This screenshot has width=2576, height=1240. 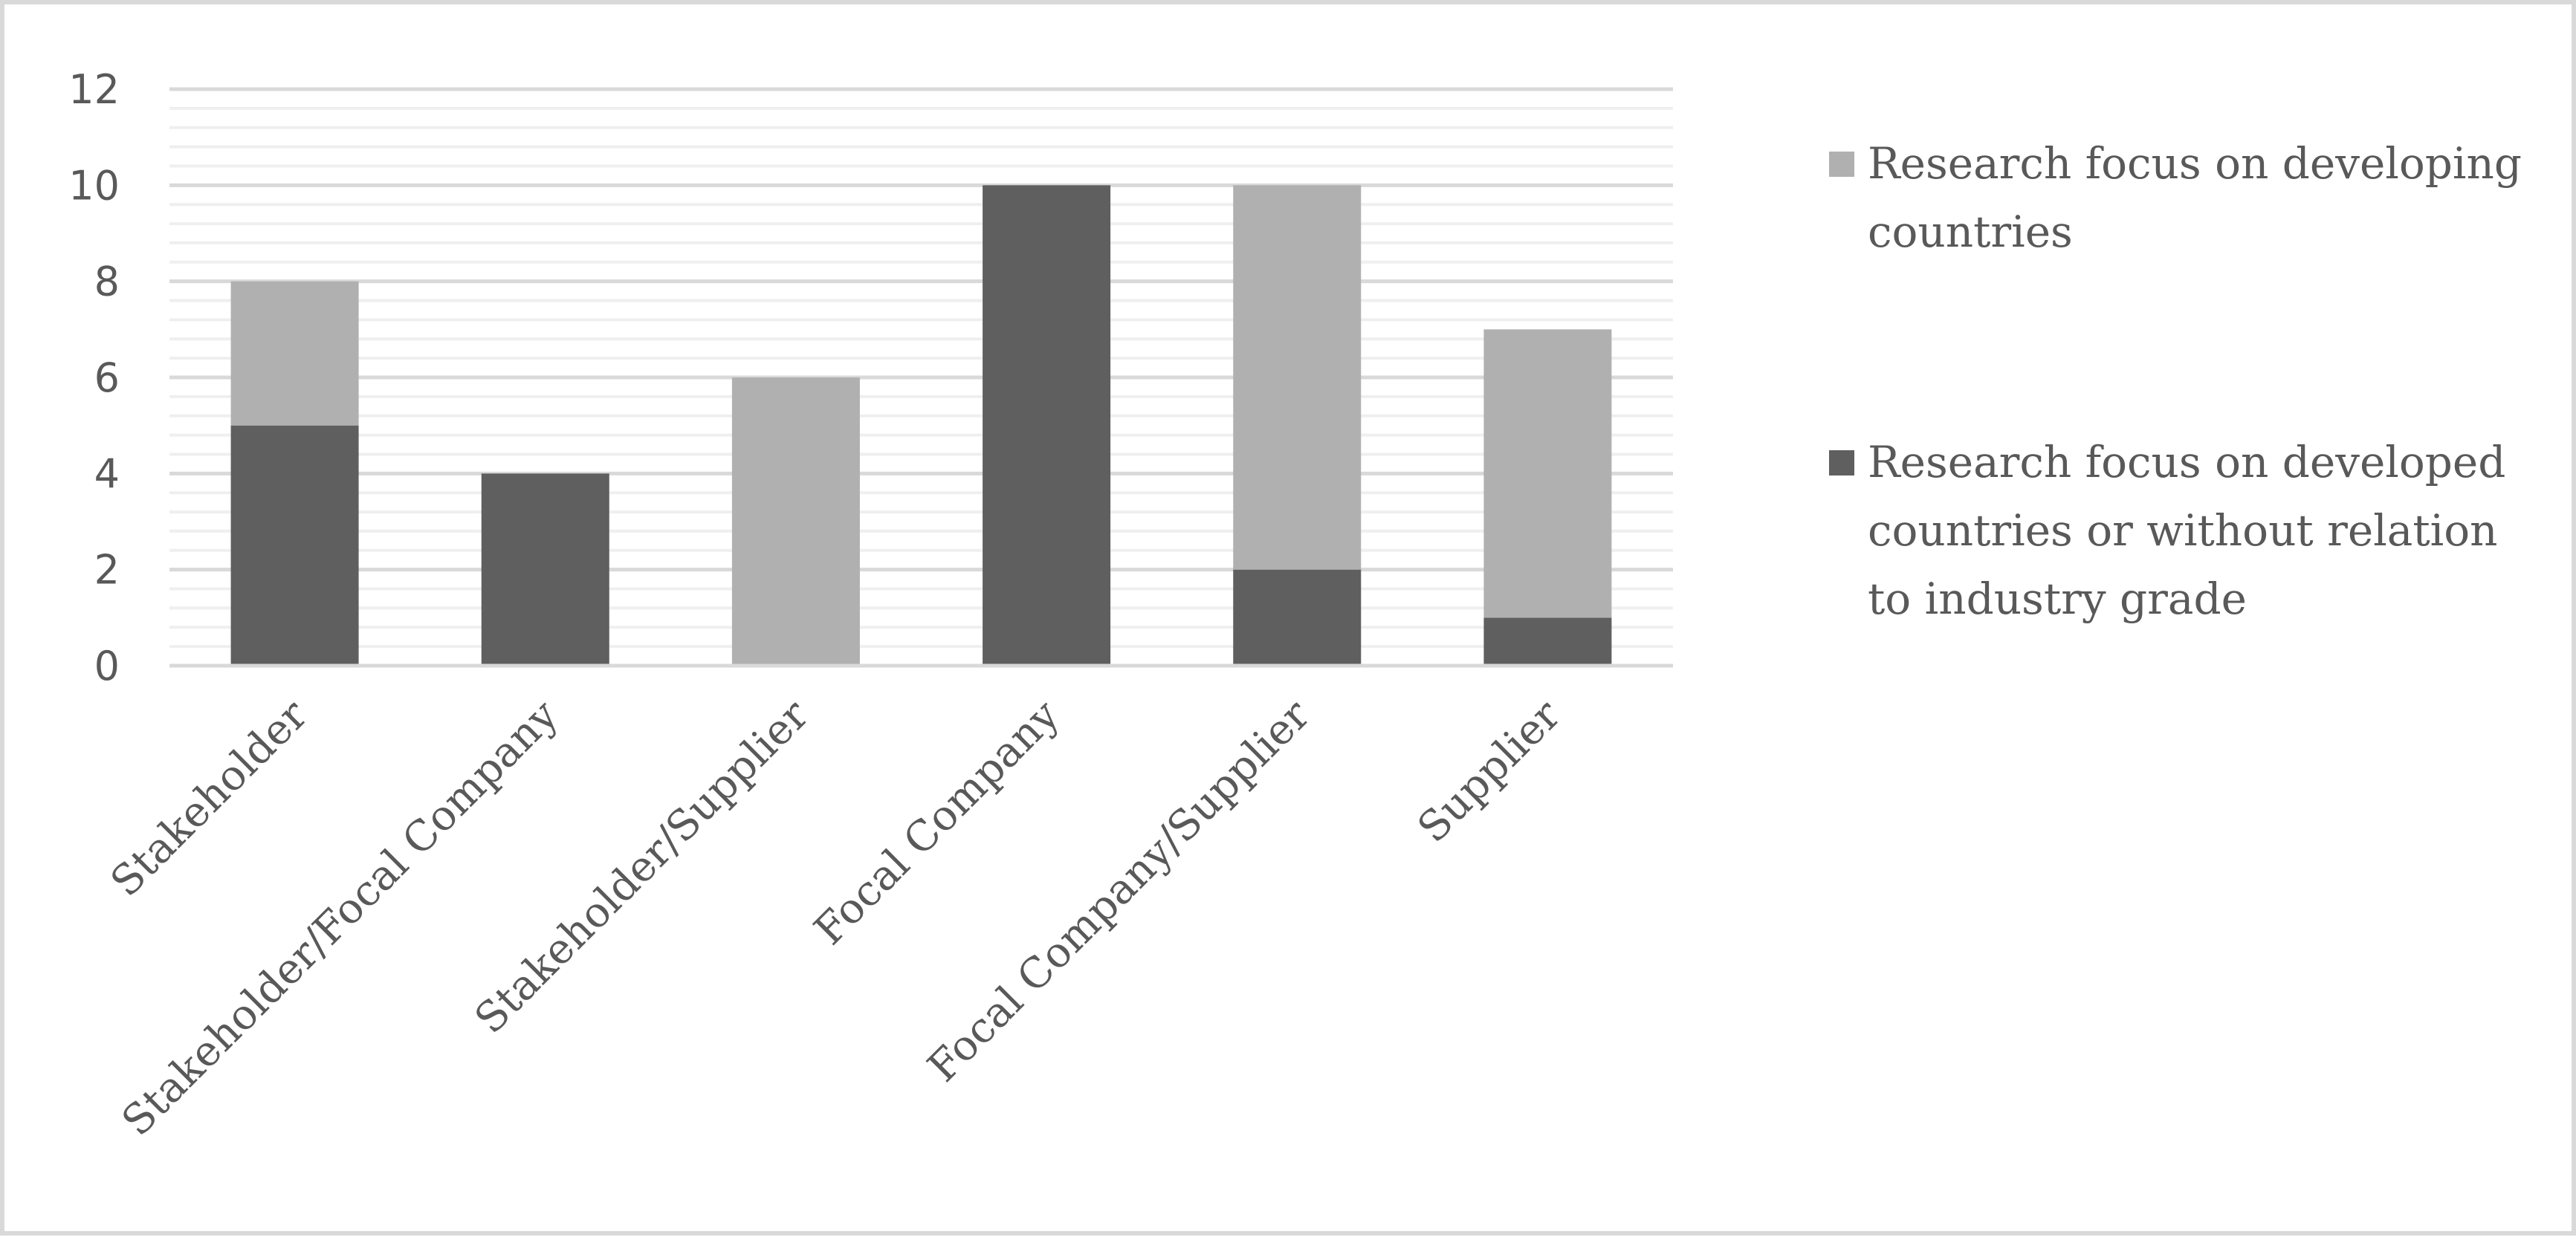 I want to click on y-tick-label: 0, so click(x=107, y=666).